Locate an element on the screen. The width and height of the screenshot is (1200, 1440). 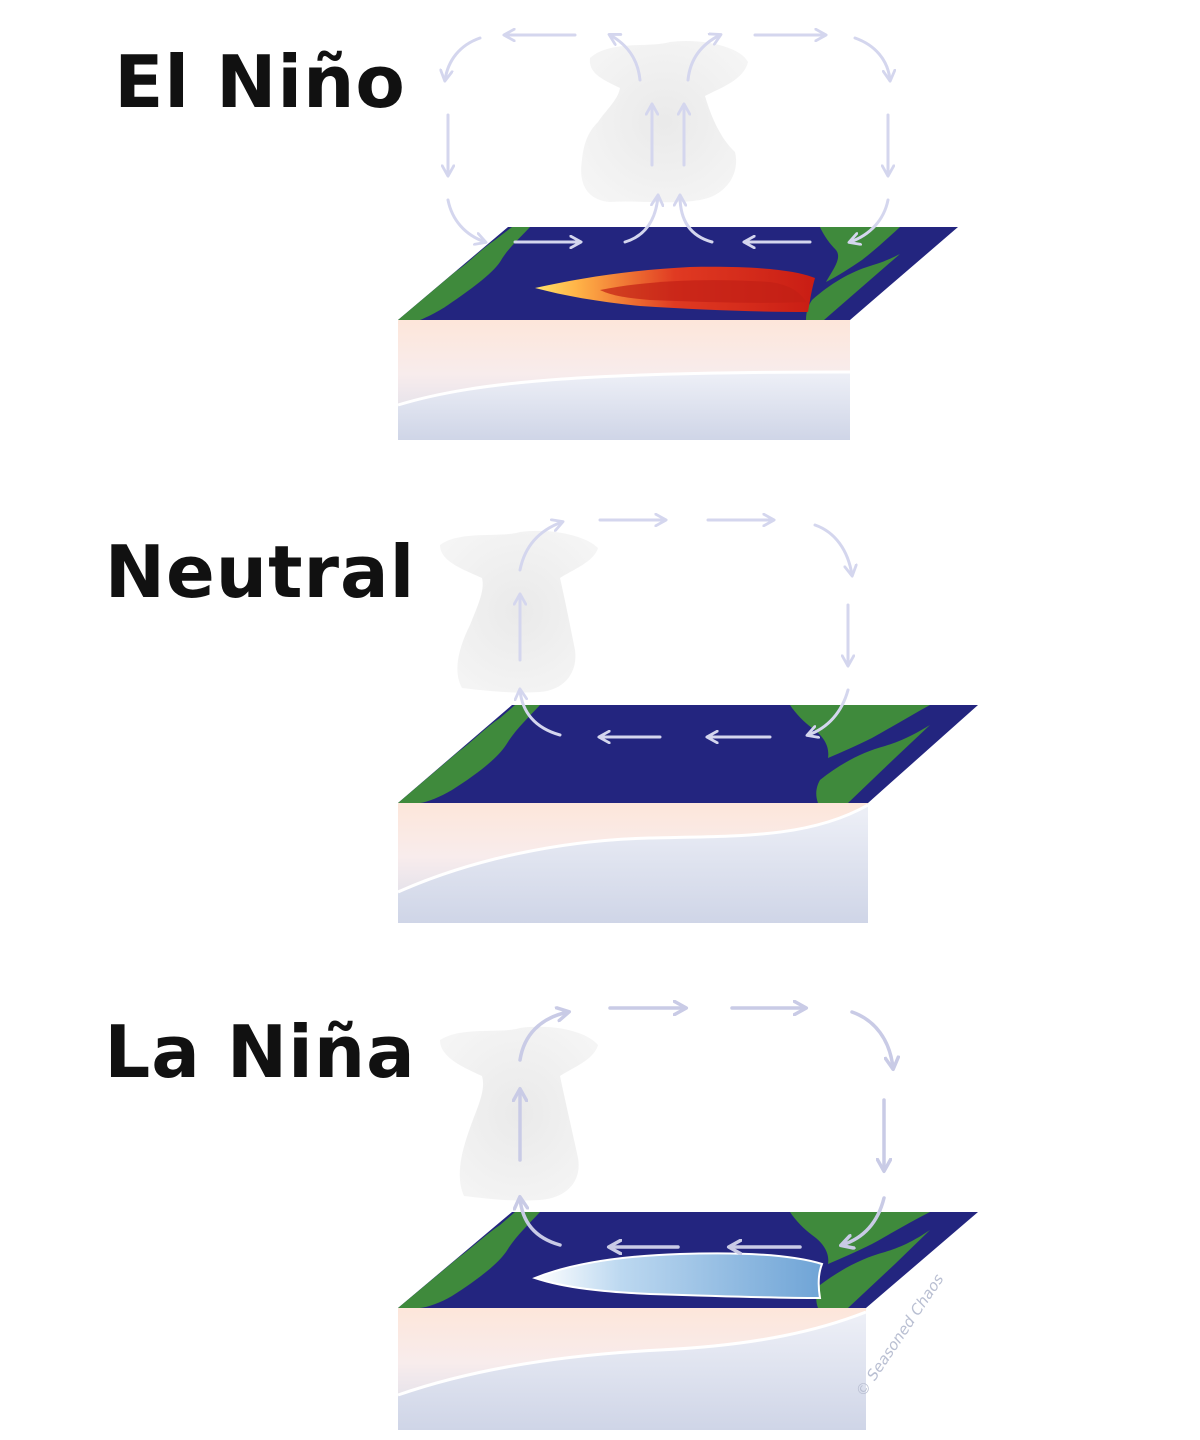
el-nino-title: El Niño is located at coordinates (260, 82).